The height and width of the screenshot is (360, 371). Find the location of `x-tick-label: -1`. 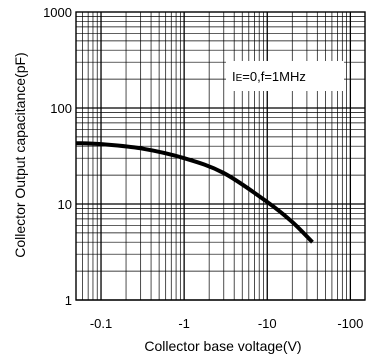

x-tick-label: -1 is located at coordinates (184, 323).